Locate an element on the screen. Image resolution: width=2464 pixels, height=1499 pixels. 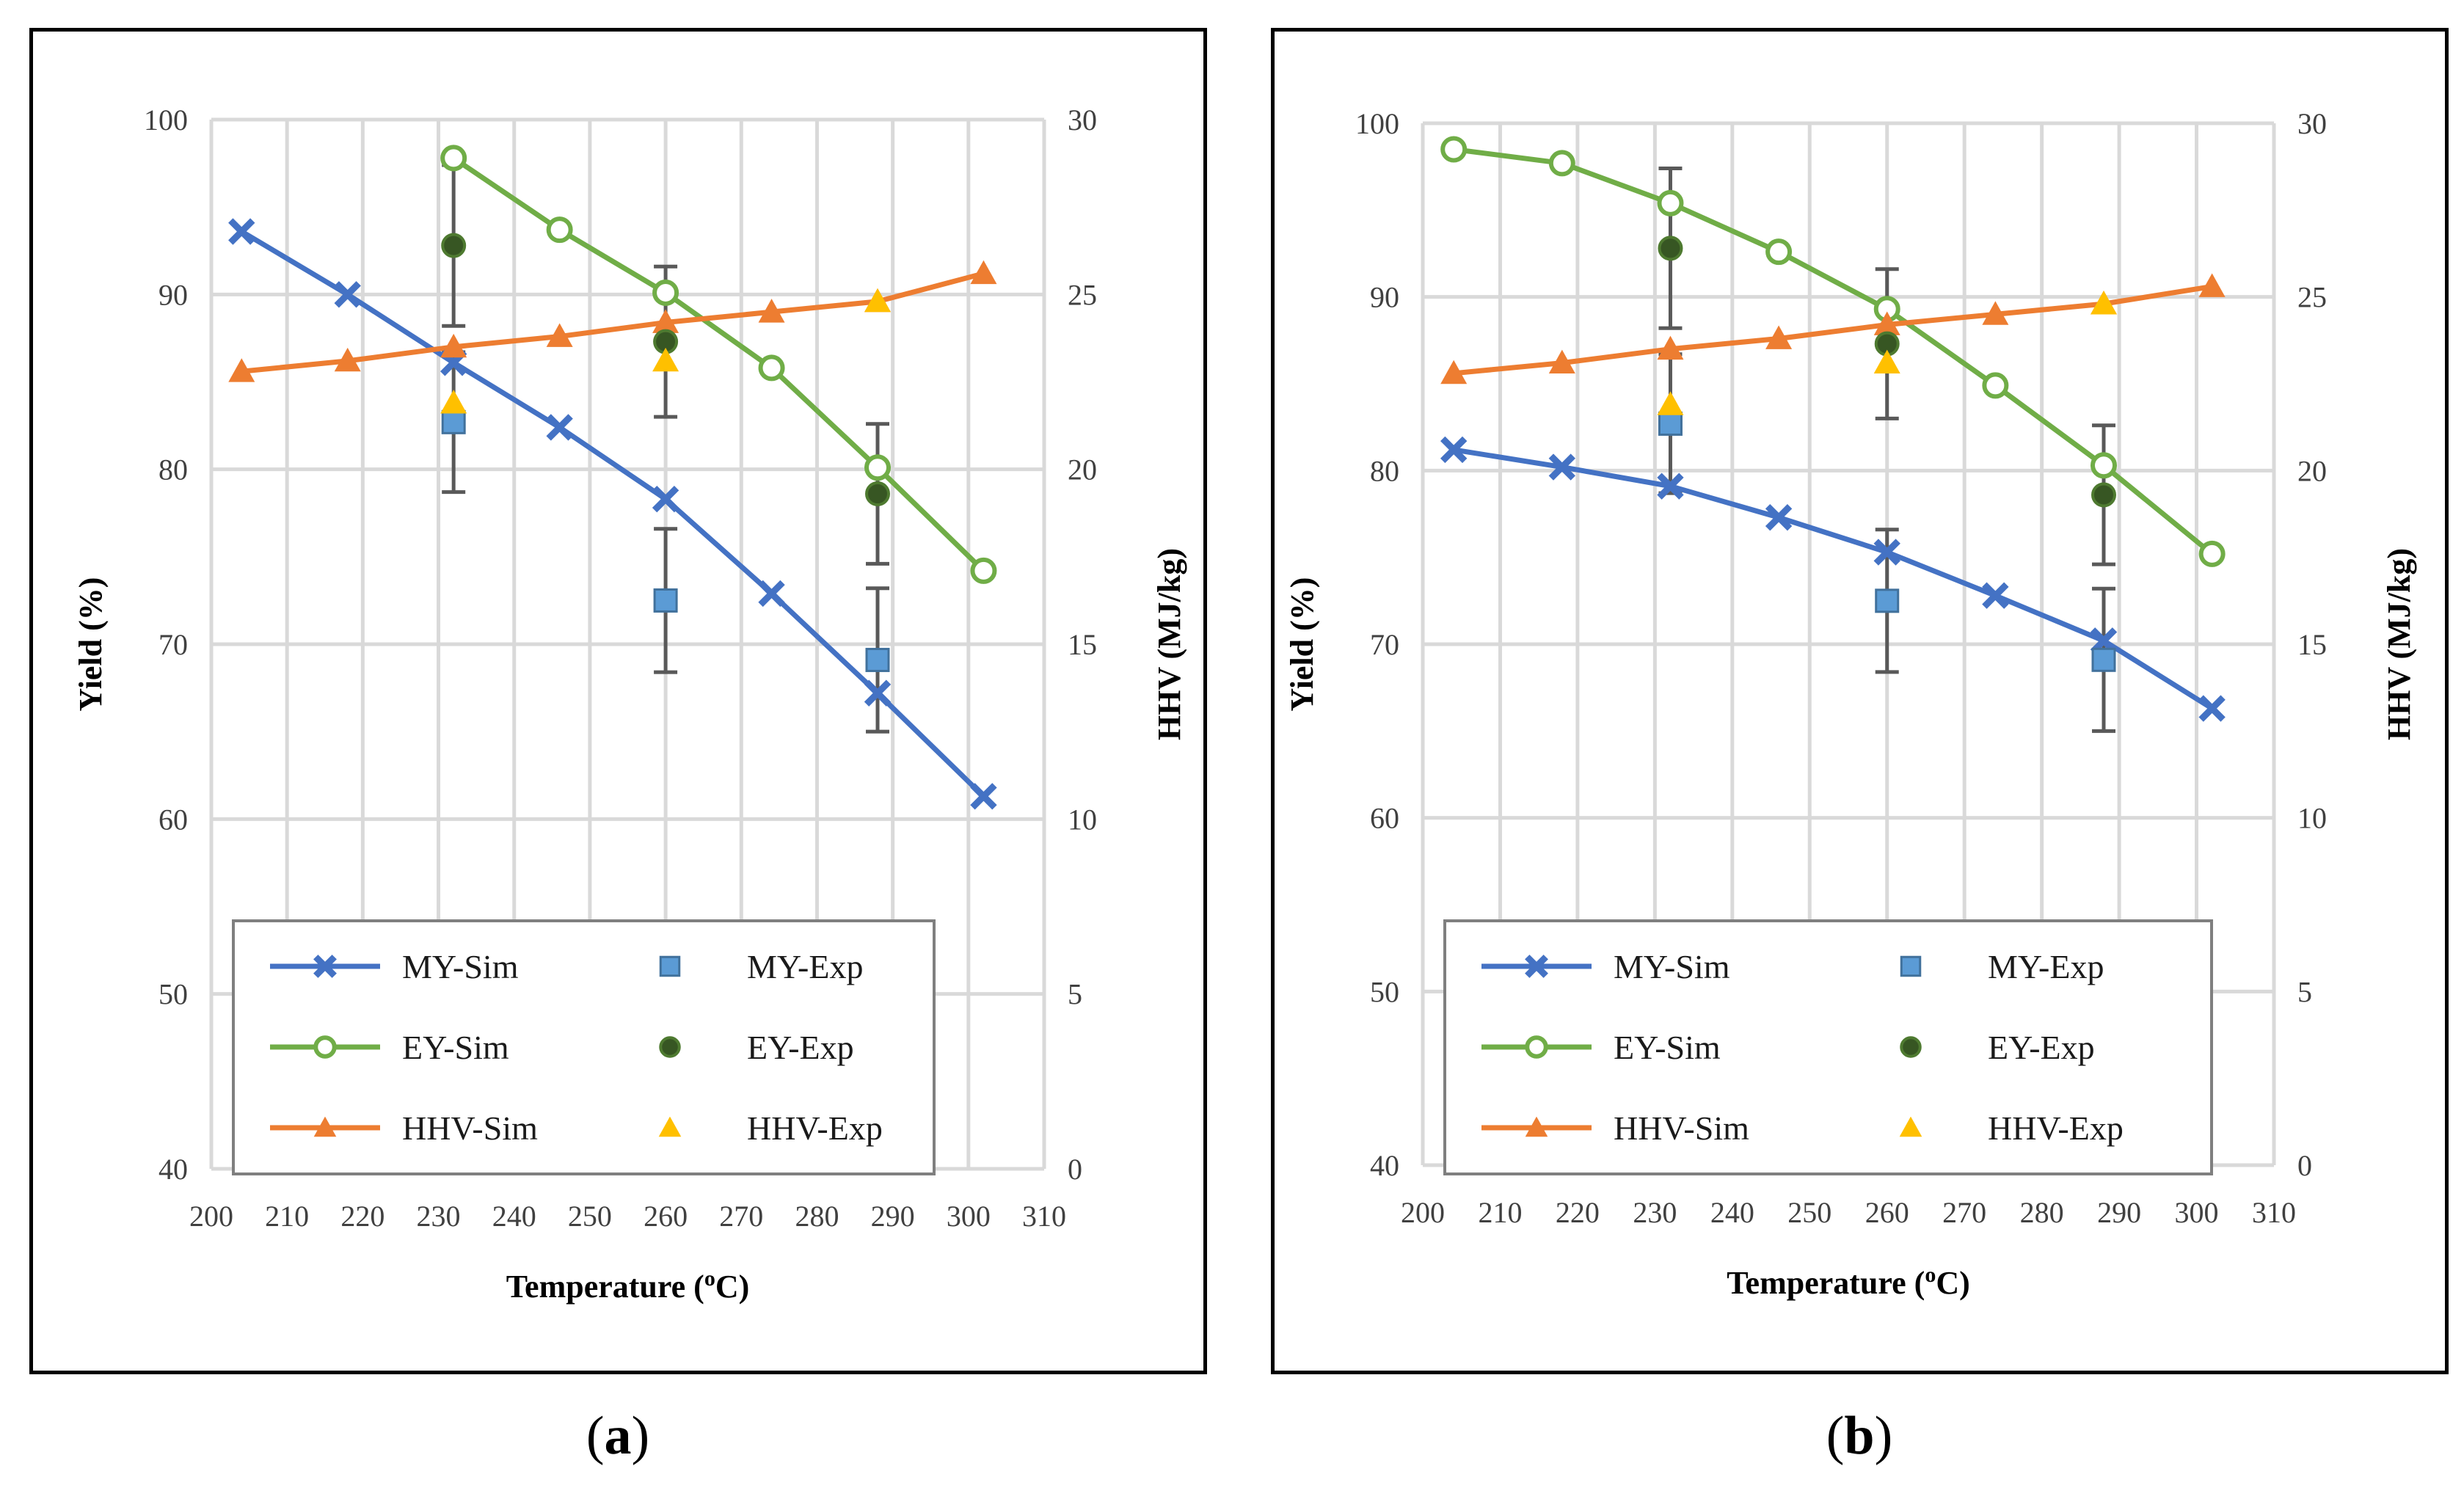
legend-item-my-sim: MY-Sim is located at coordinates (1605, 966).